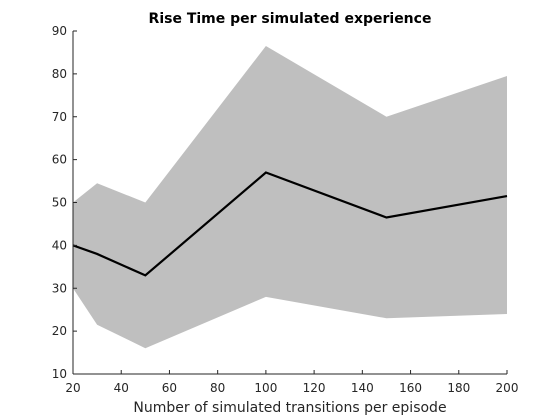  What do you see at coordinates (59, 117) in the screenshot?
I see `y-tick-label: 70` at bounding box center [59, 117].